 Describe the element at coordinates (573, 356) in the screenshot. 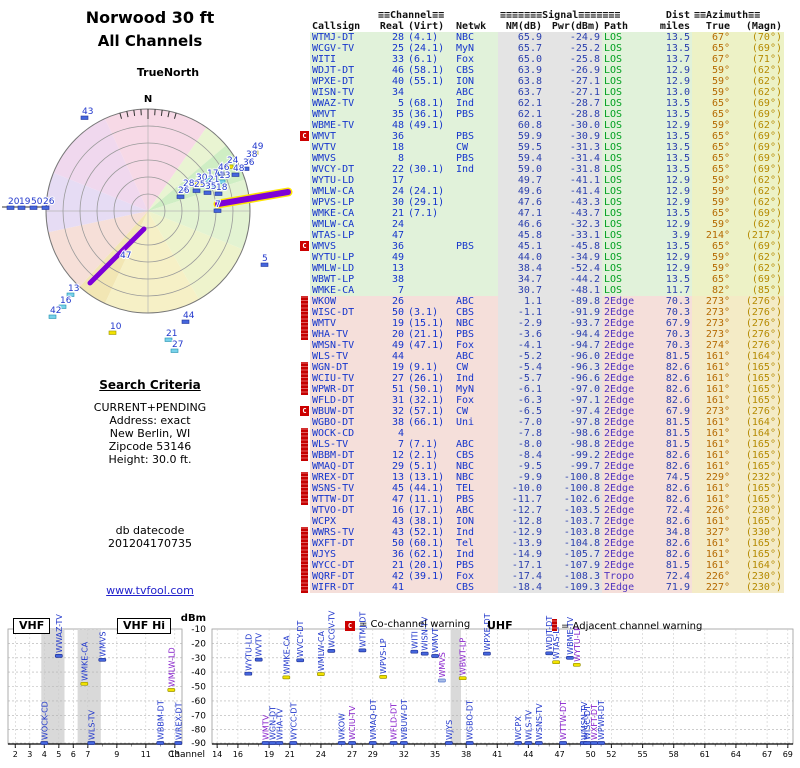

I see `cell-pwr-dbm: -96.0` at that location.